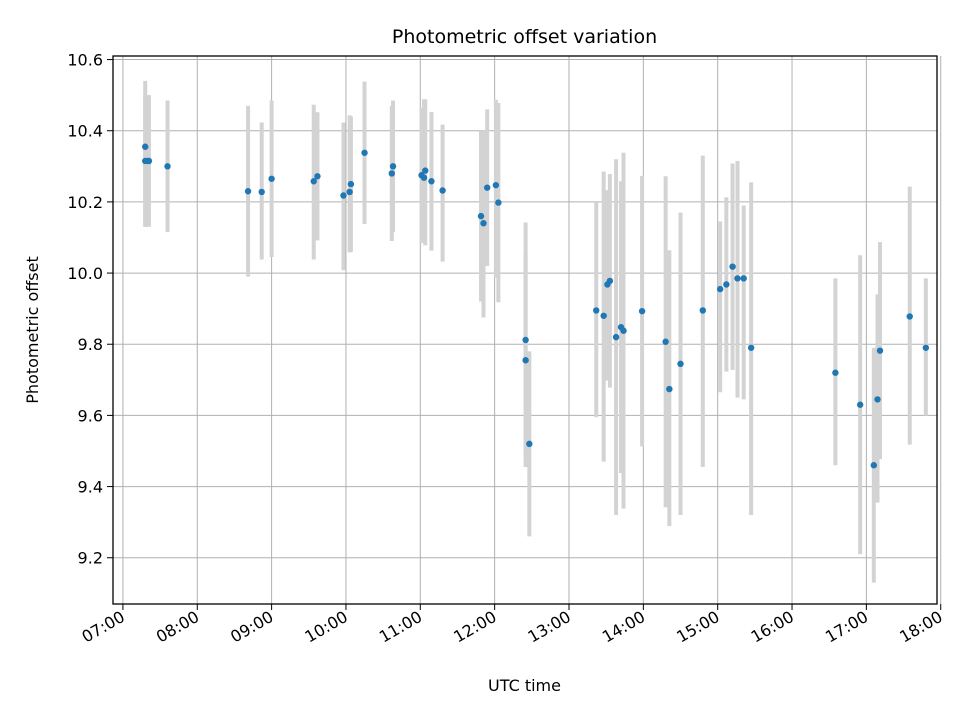 This screenshot has height=720, width=960. I want to click on y-tick-label: 9.6, so click(90, 415).